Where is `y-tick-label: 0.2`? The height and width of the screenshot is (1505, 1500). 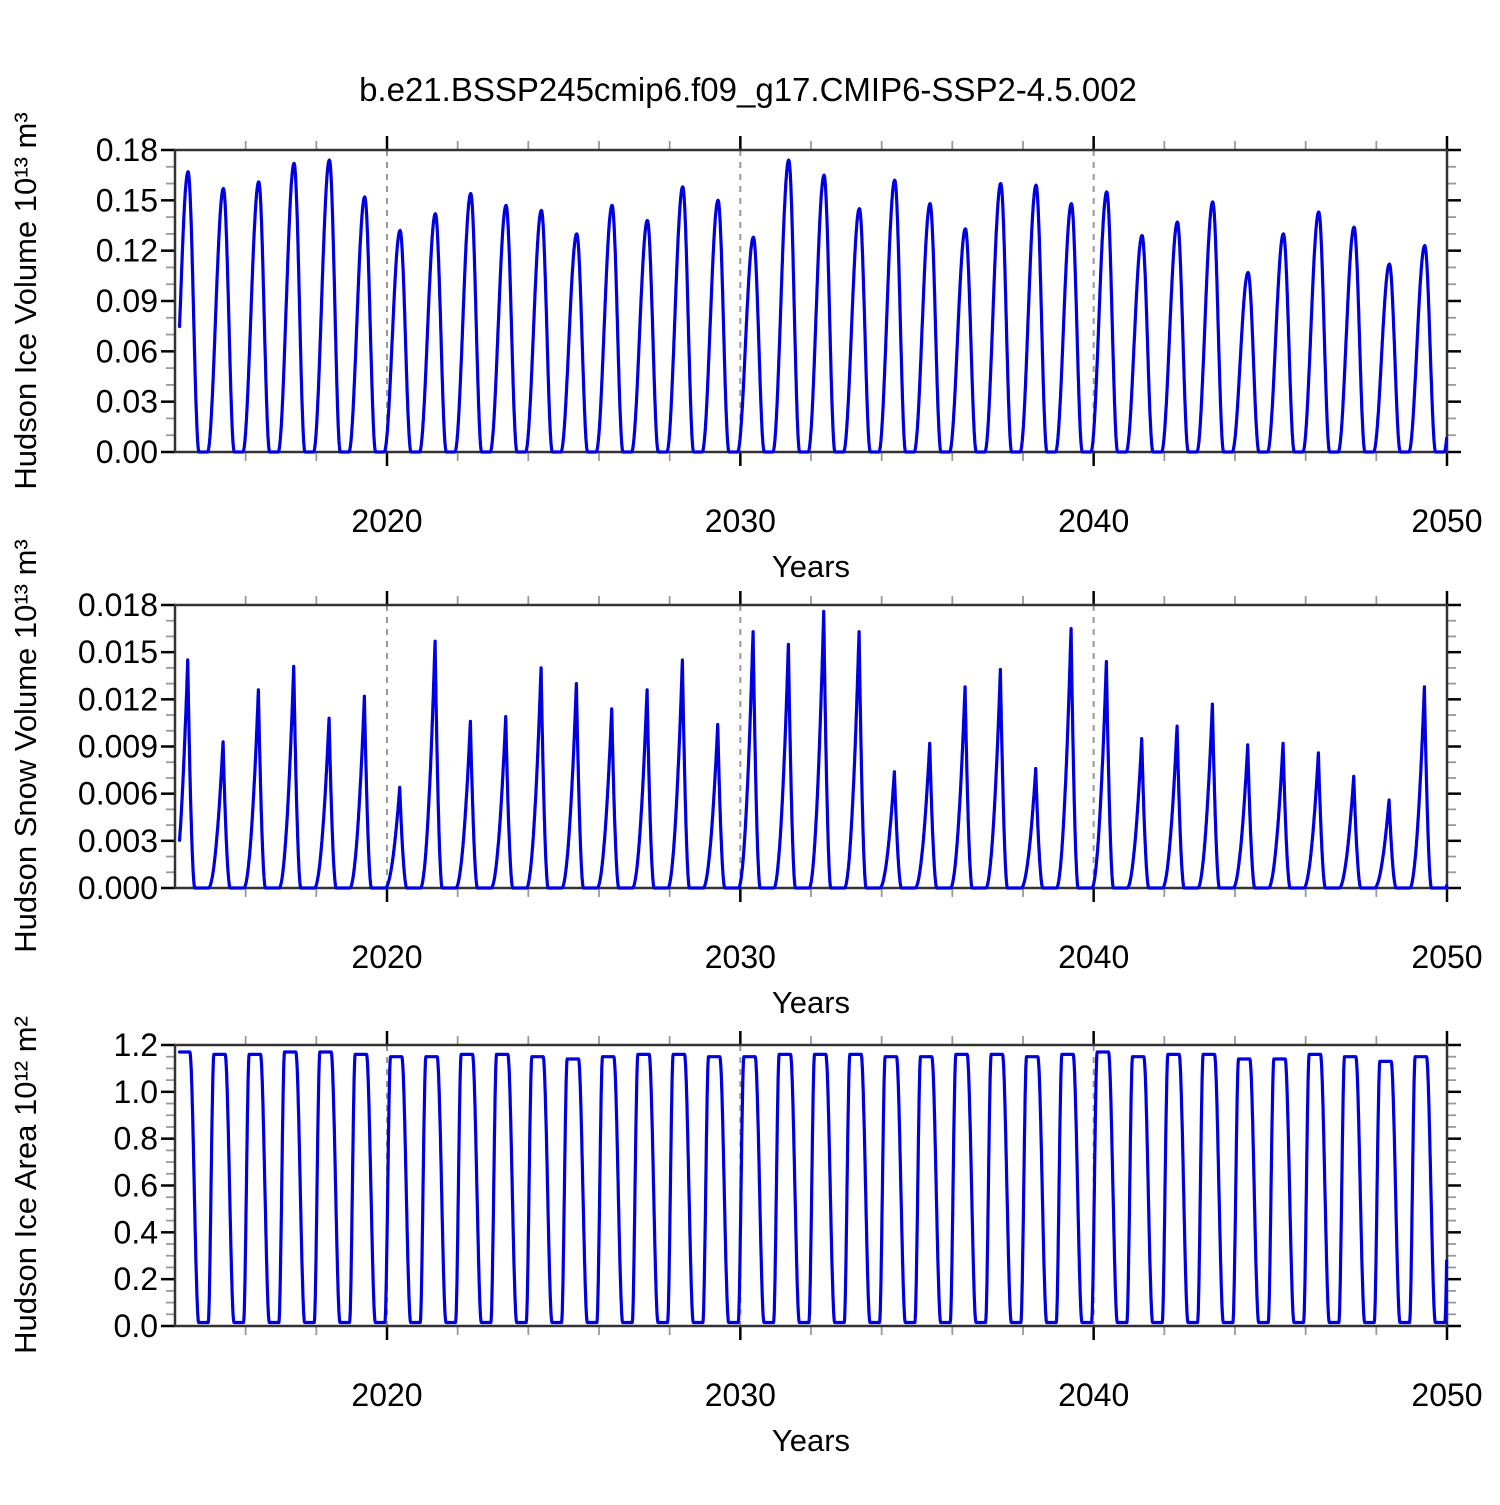 y-tick-label: 0.2 is located at coordinates (136, 1279).